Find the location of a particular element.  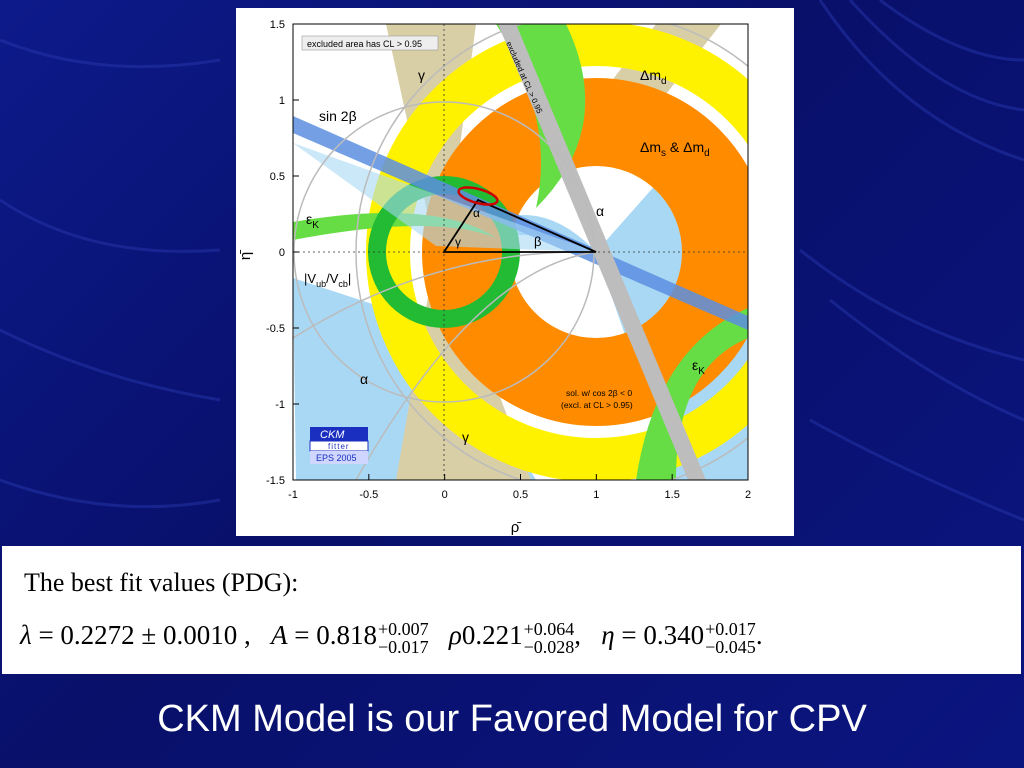

y-tick-label: -1.5 is located at coordinates (275, 481).